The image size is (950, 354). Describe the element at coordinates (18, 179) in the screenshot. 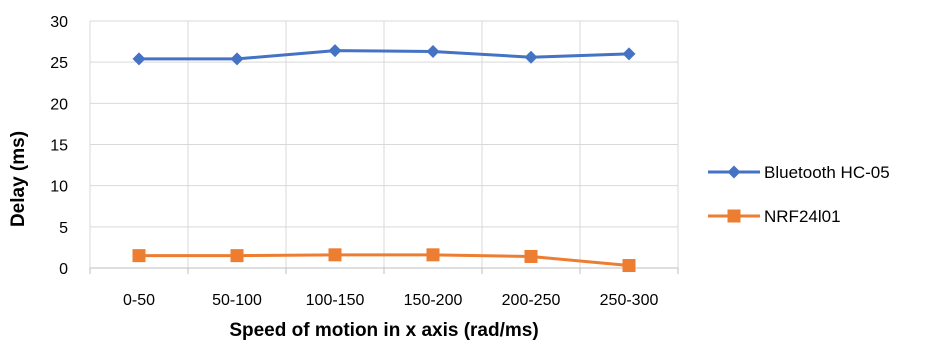

I see `y-axis-title: Delay (ms)` at that location.